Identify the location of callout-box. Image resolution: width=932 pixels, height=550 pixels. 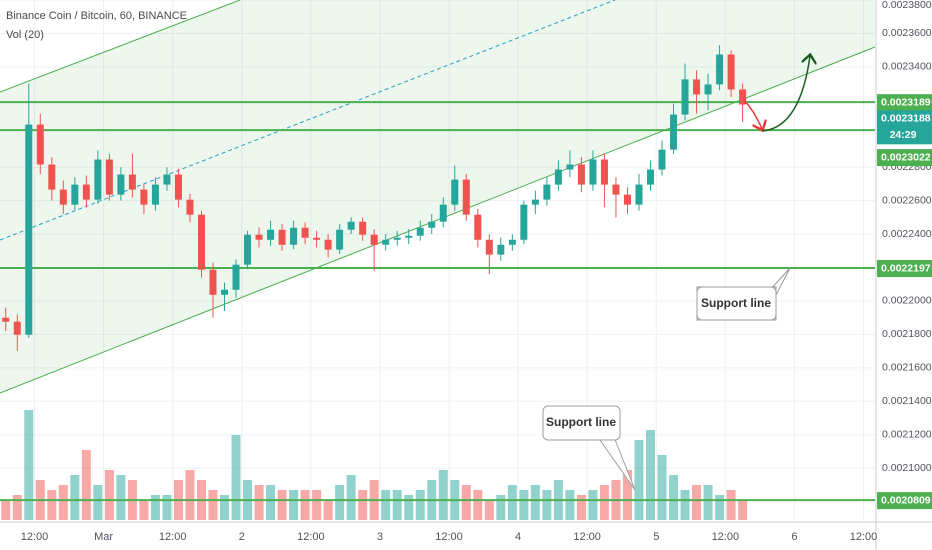
(736, 303).